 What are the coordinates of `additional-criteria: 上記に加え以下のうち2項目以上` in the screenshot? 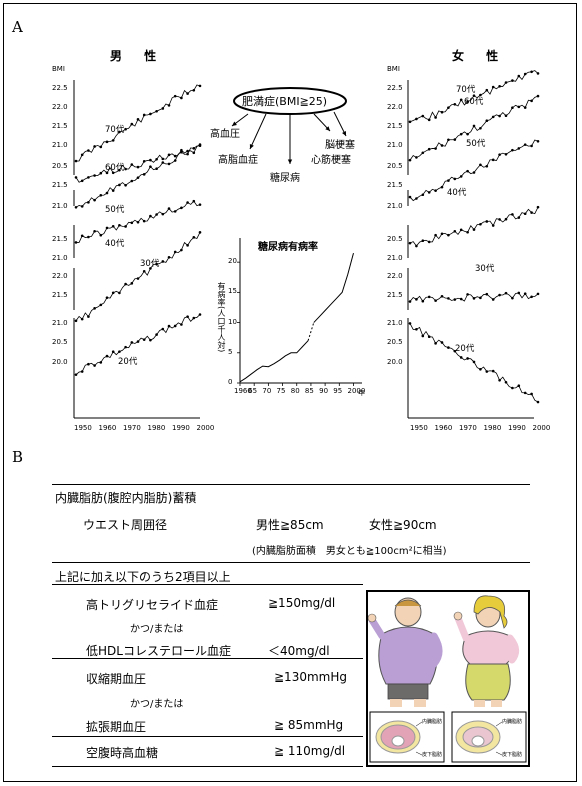 It's located at (143, 577).